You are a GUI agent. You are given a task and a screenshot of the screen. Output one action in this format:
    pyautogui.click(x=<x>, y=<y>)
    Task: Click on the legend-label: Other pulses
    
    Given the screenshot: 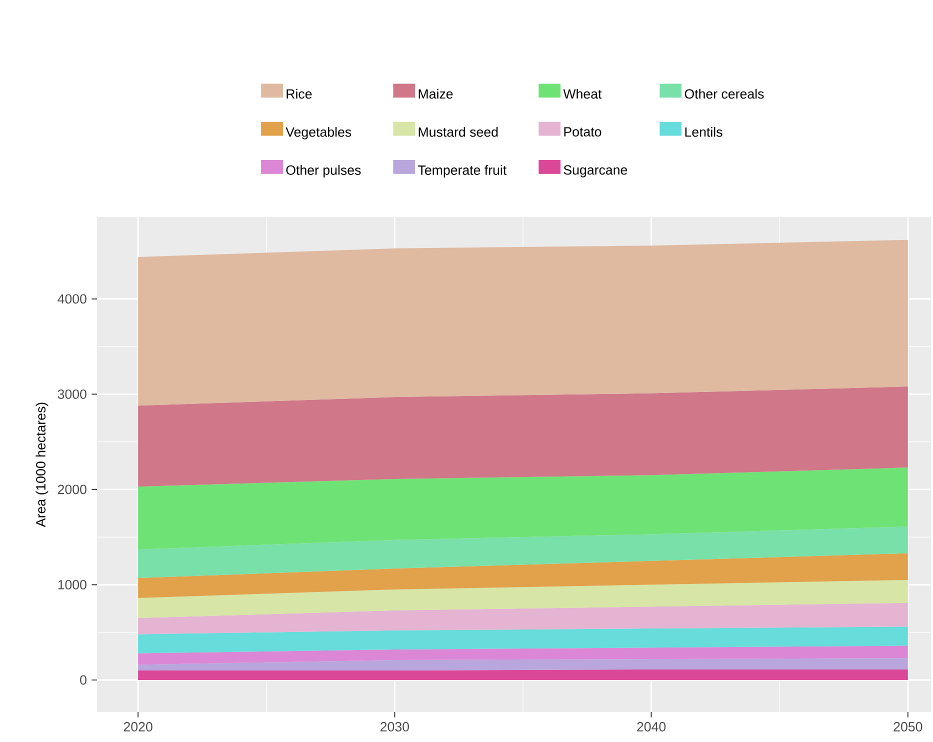 What is the action you would take?
    pyautogui.click(x=323, y=171)
    